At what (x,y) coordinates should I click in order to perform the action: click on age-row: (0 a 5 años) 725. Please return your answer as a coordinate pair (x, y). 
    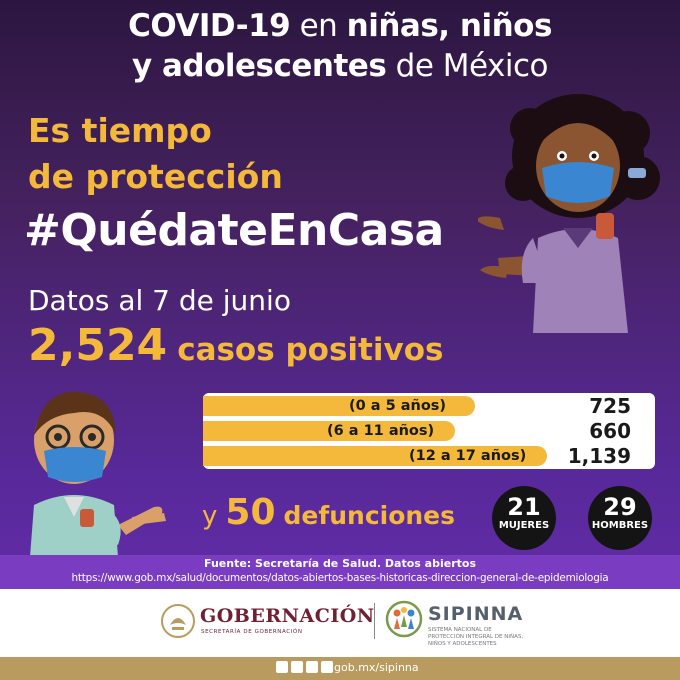
    Looking at the image, I should click on (429, 406).